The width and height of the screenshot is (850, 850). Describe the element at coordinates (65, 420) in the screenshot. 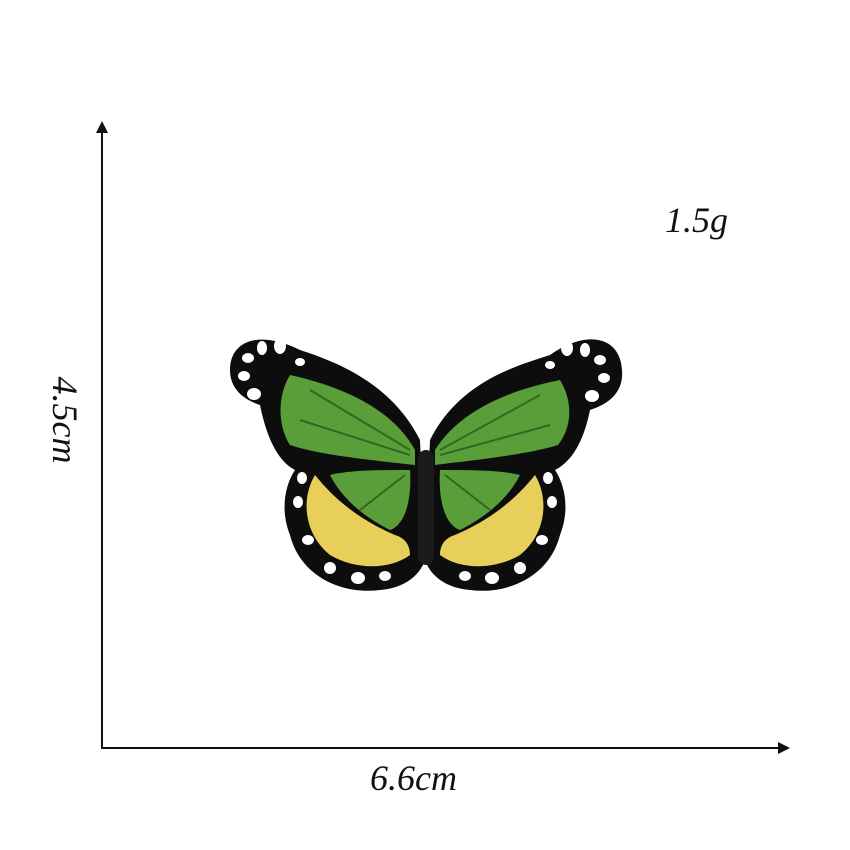

I see `height-label: 4.5cm` at that location.